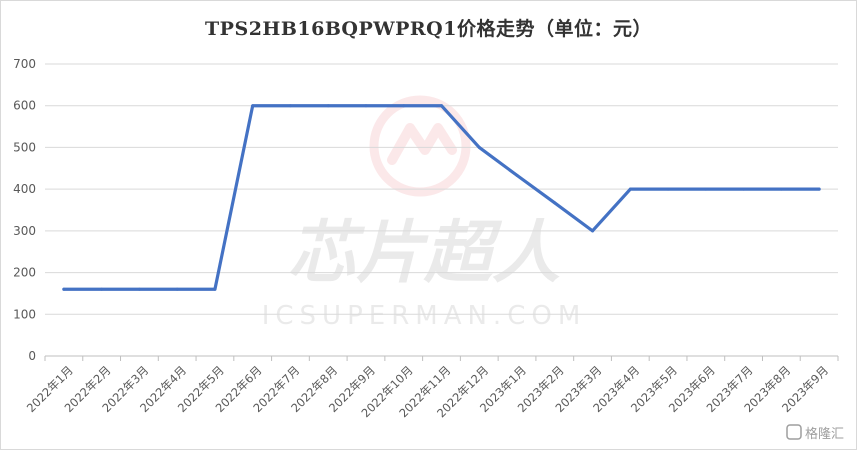 This screenshot has height=450, width=857. Describe the element at coordinates (24, 64) in the screenshot. I see `y-tick-label: 700` at that location.